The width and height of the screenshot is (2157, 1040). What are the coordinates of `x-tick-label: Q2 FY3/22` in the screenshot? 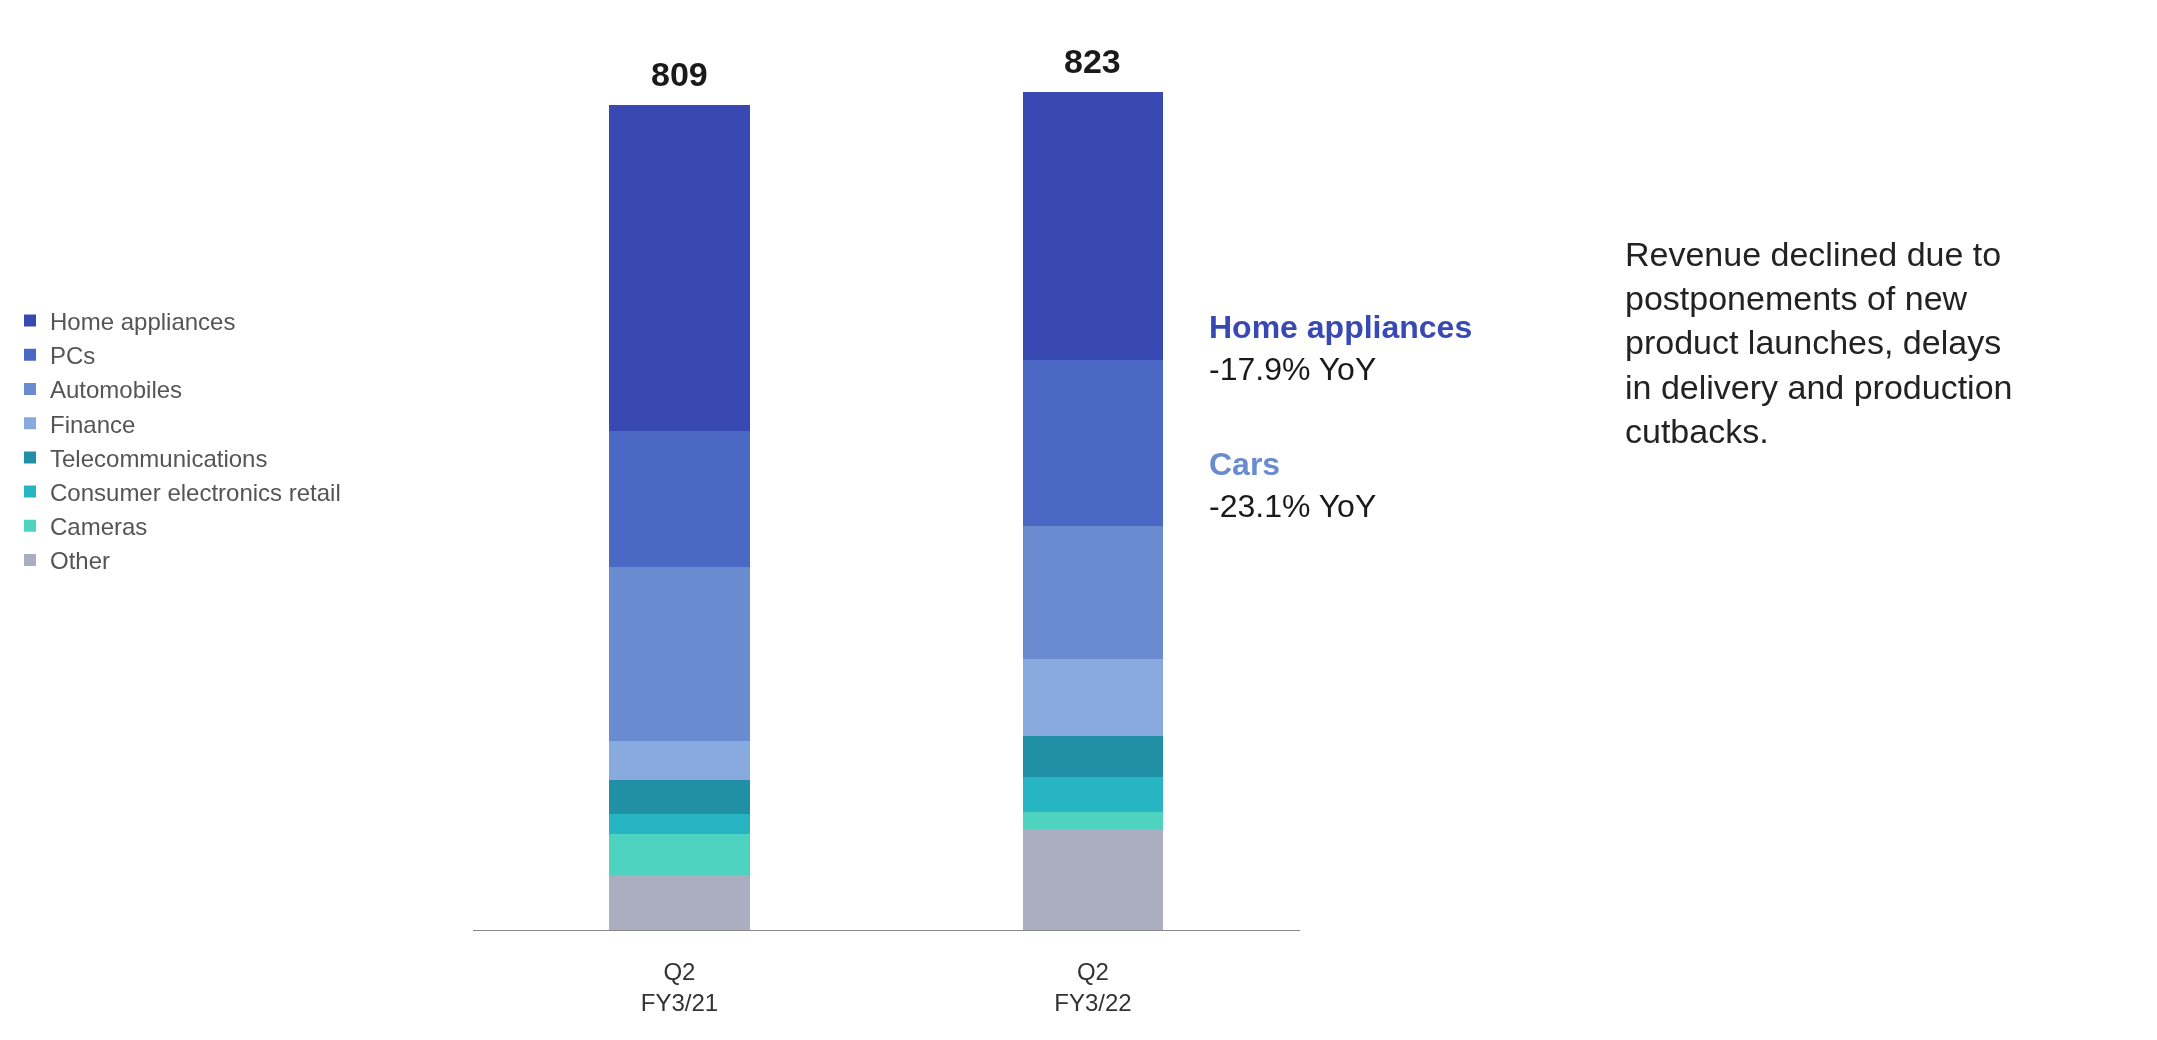 It's located at (1093, 986).